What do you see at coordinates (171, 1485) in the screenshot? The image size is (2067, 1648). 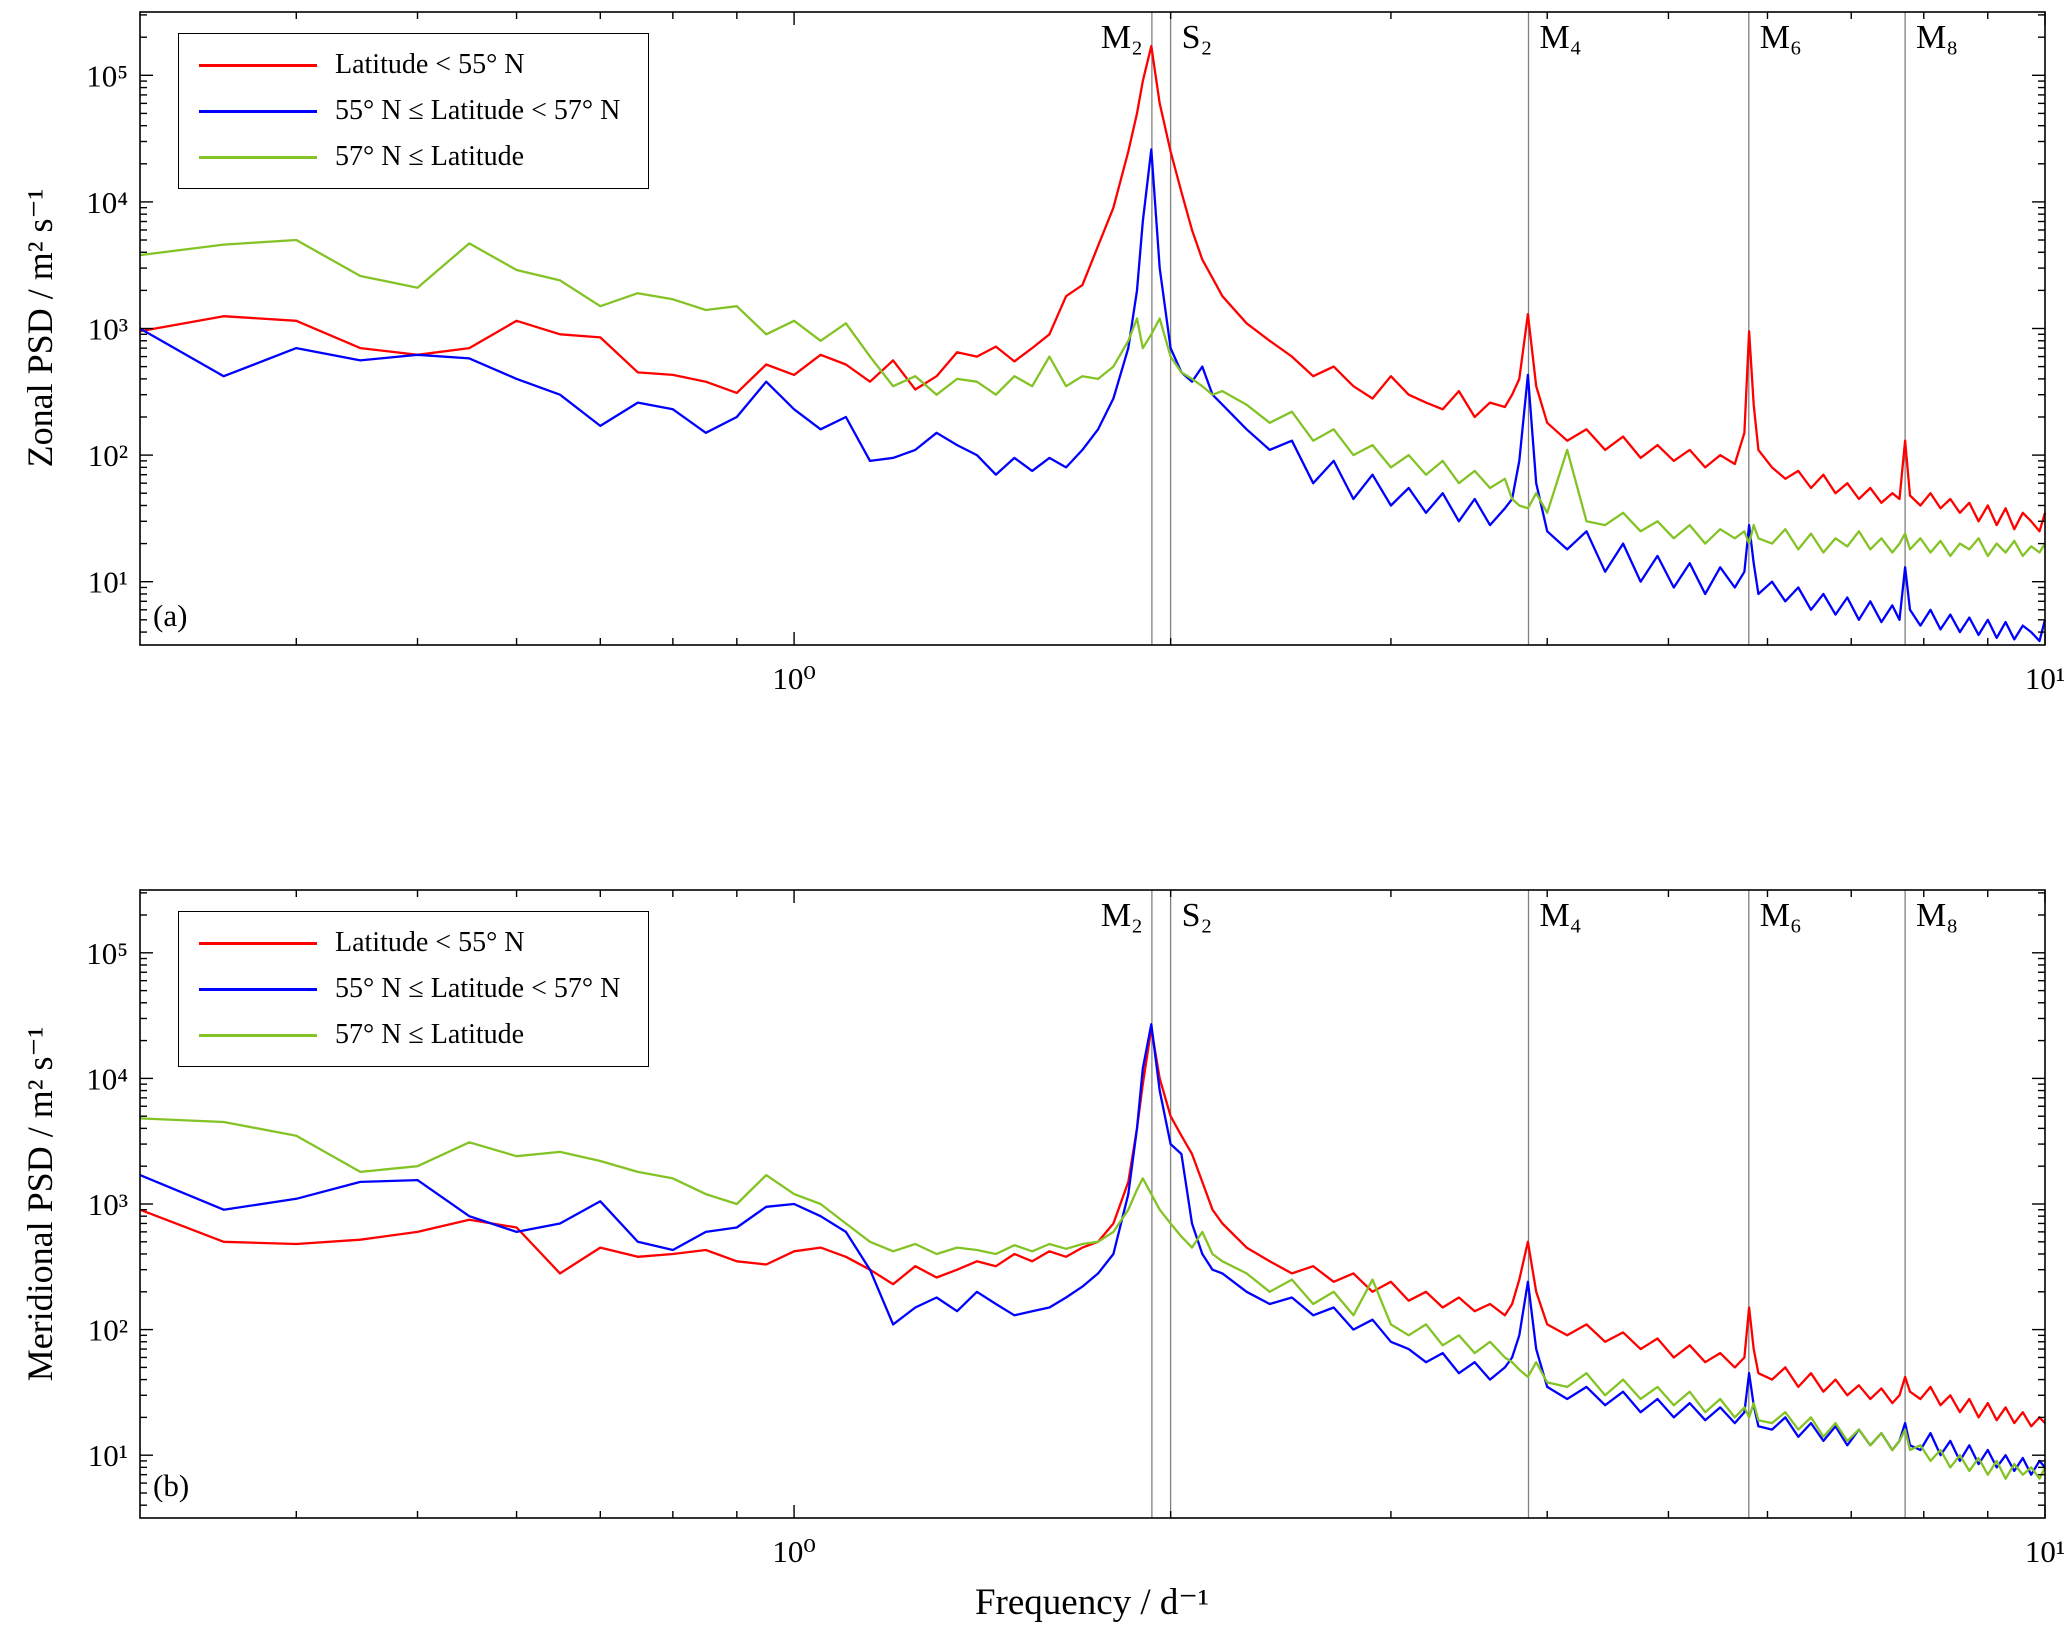 I see `panel-letter-b: (b)` at bounding box center [171, 1485].